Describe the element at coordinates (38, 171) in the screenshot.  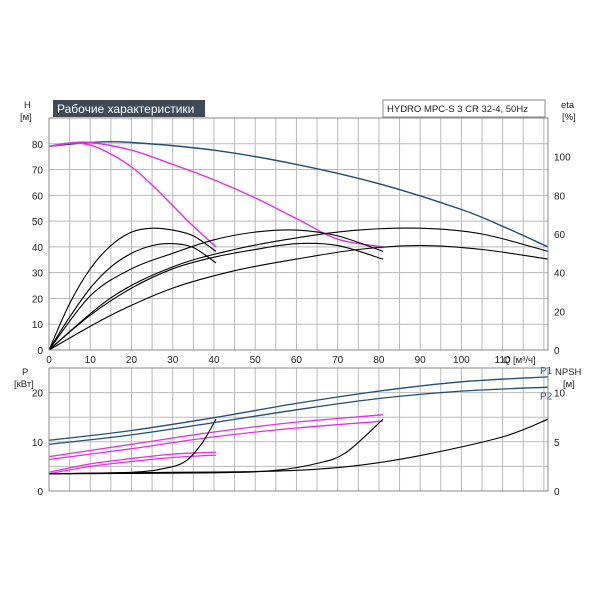
I see `head-tick-70: 70` at that location.